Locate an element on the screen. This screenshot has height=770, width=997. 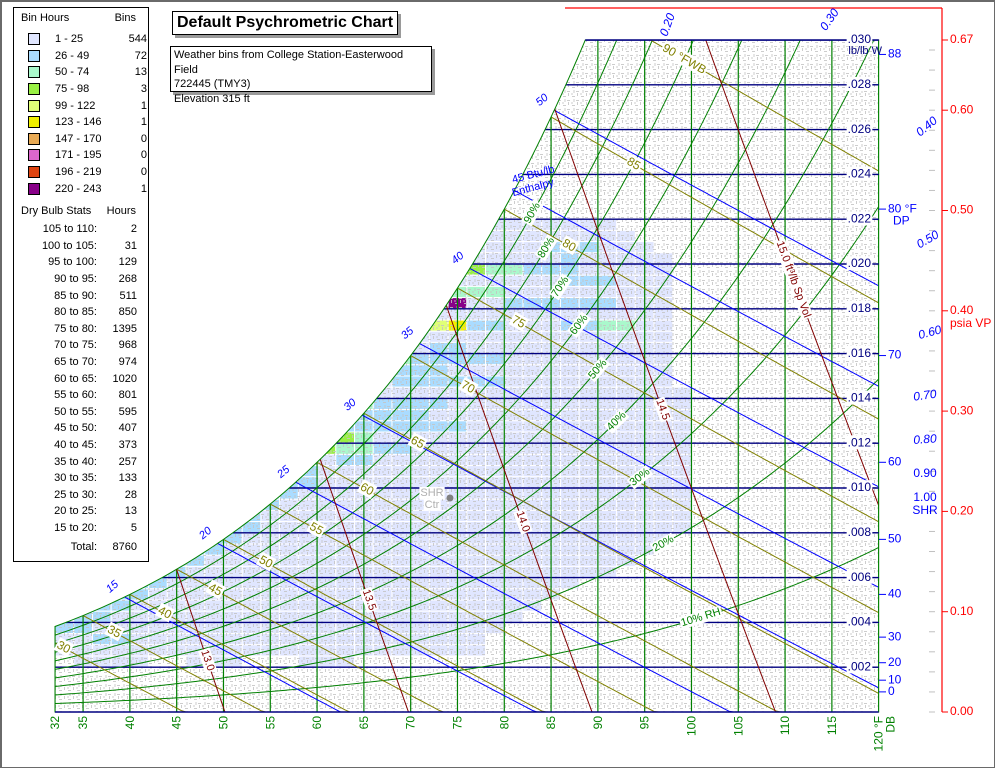
w-tick-label: .014 is located at coordinates (860, 398).